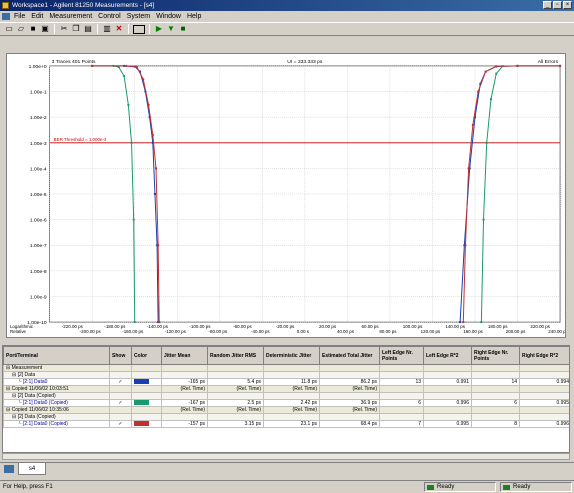 Image resolution: width=574 pixels, height=493 pixels. What do you see at coordinates (19, 16) in the screenshot?
I see `menu-file: File` at bounding box center [19, 16].